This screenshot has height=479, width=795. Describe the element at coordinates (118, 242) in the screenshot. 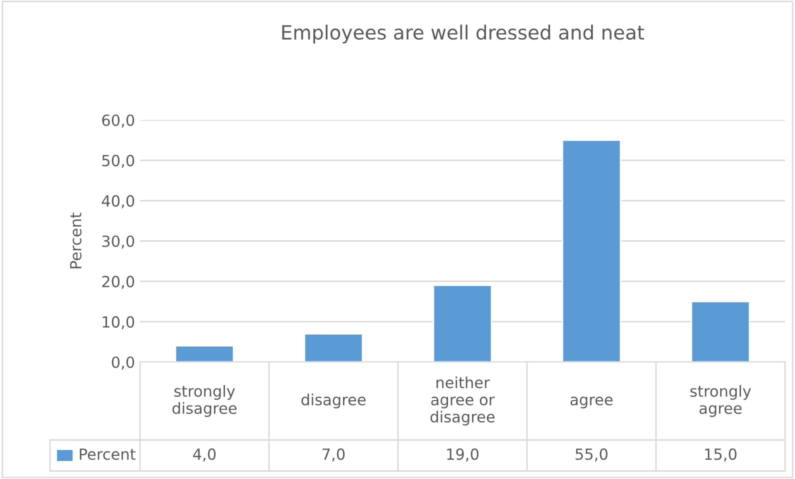

I see `y-tick-label: 30,0` at that location.